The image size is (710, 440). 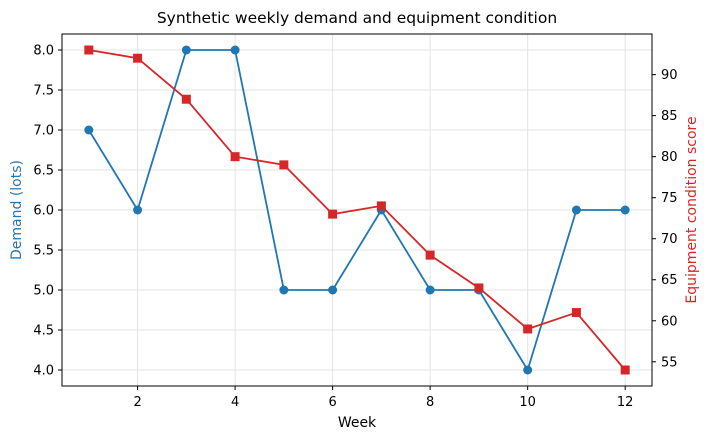 I want to click on left-y-axis-label: Demand (lots), so click(x=17, y=210).